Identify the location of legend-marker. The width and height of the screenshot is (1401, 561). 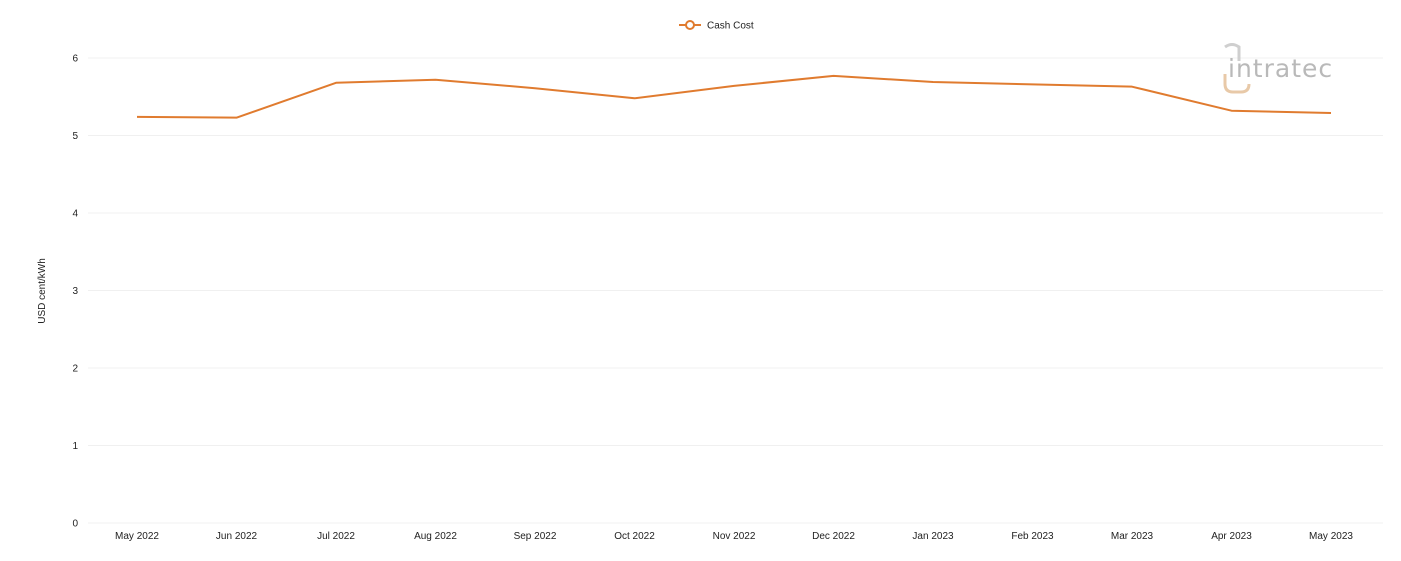
(690, 25).